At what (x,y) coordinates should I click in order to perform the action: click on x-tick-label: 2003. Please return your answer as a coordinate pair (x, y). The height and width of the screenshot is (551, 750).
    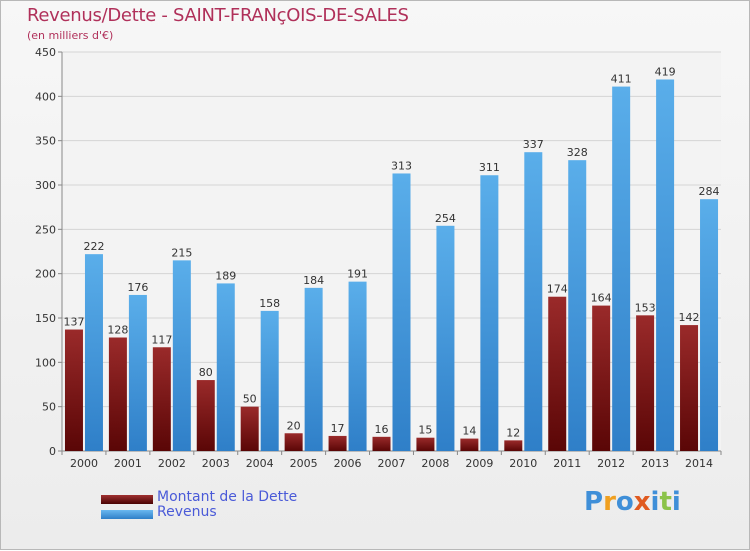
    Looking at the image, I should click on (216, 463).